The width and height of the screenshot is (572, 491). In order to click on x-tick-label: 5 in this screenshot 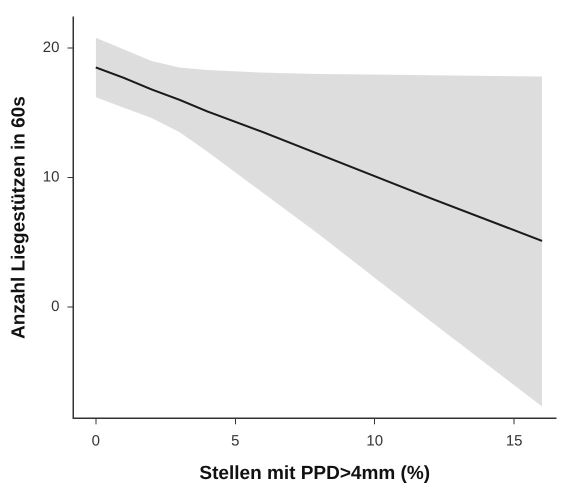, I will do `click(235, 441)`.